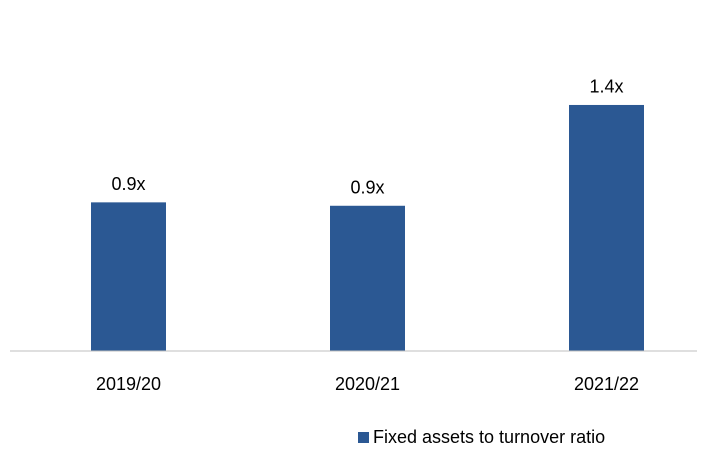 The width and height of the screenshot is (708, 455). Describe the element at coordinates (128, 384) in the screenshot. I see `x-tick-label: 2019/20` at that location.